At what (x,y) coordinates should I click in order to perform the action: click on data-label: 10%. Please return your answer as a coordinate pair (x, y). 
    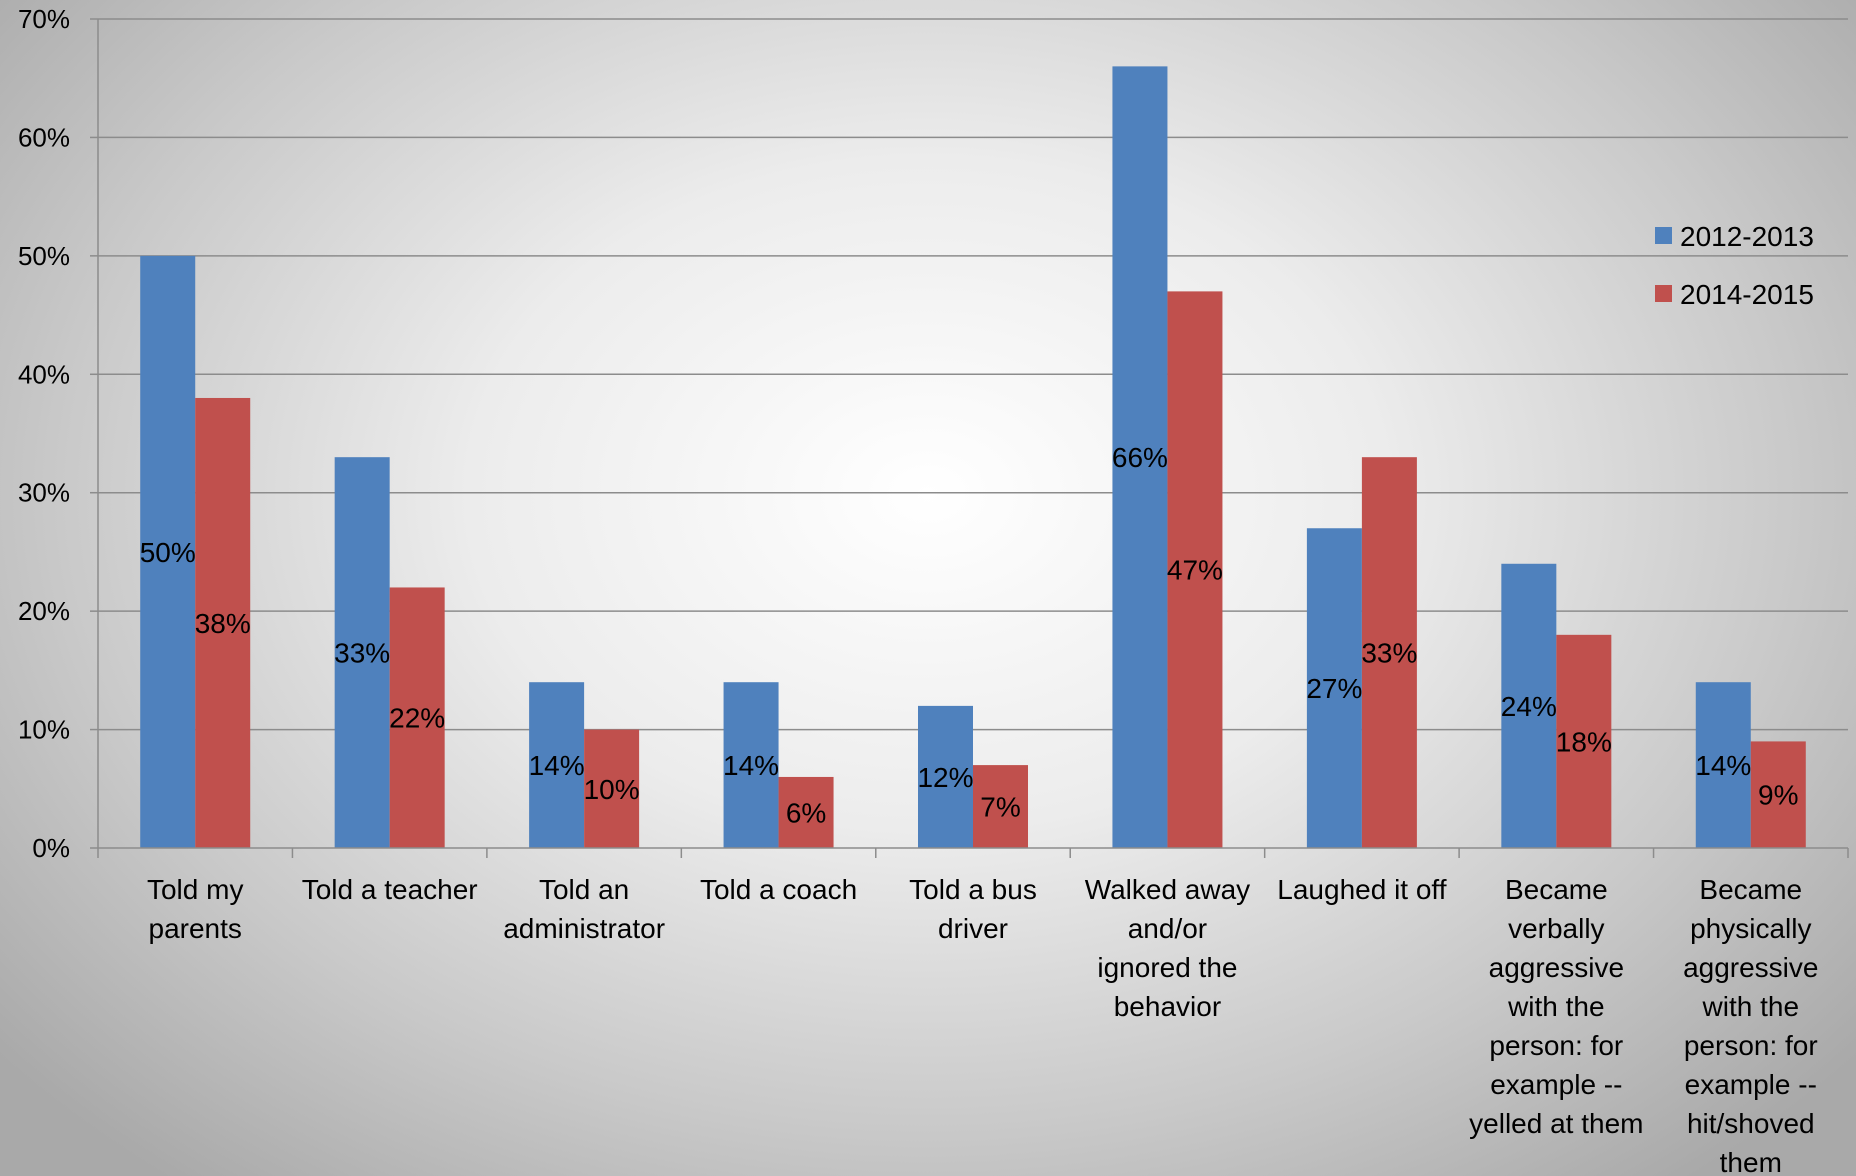
    Looking at the image, I should click on (612, 789).